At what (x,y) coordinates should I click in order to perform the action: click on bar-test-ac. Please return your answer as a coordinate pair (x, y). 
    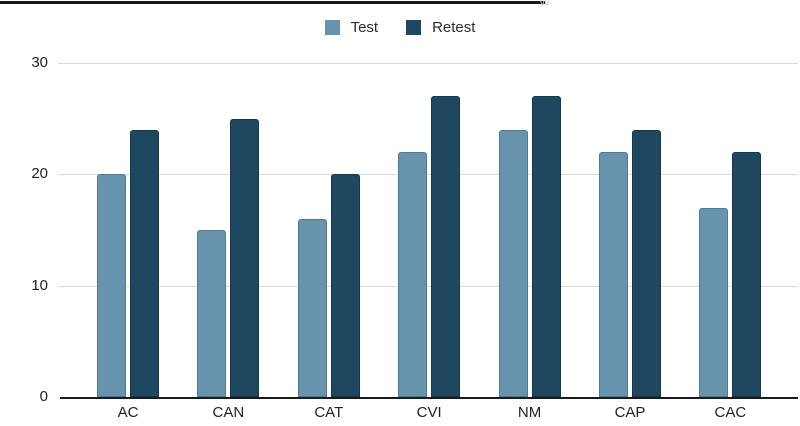
    Looking at the image, I should click on (111, 285).